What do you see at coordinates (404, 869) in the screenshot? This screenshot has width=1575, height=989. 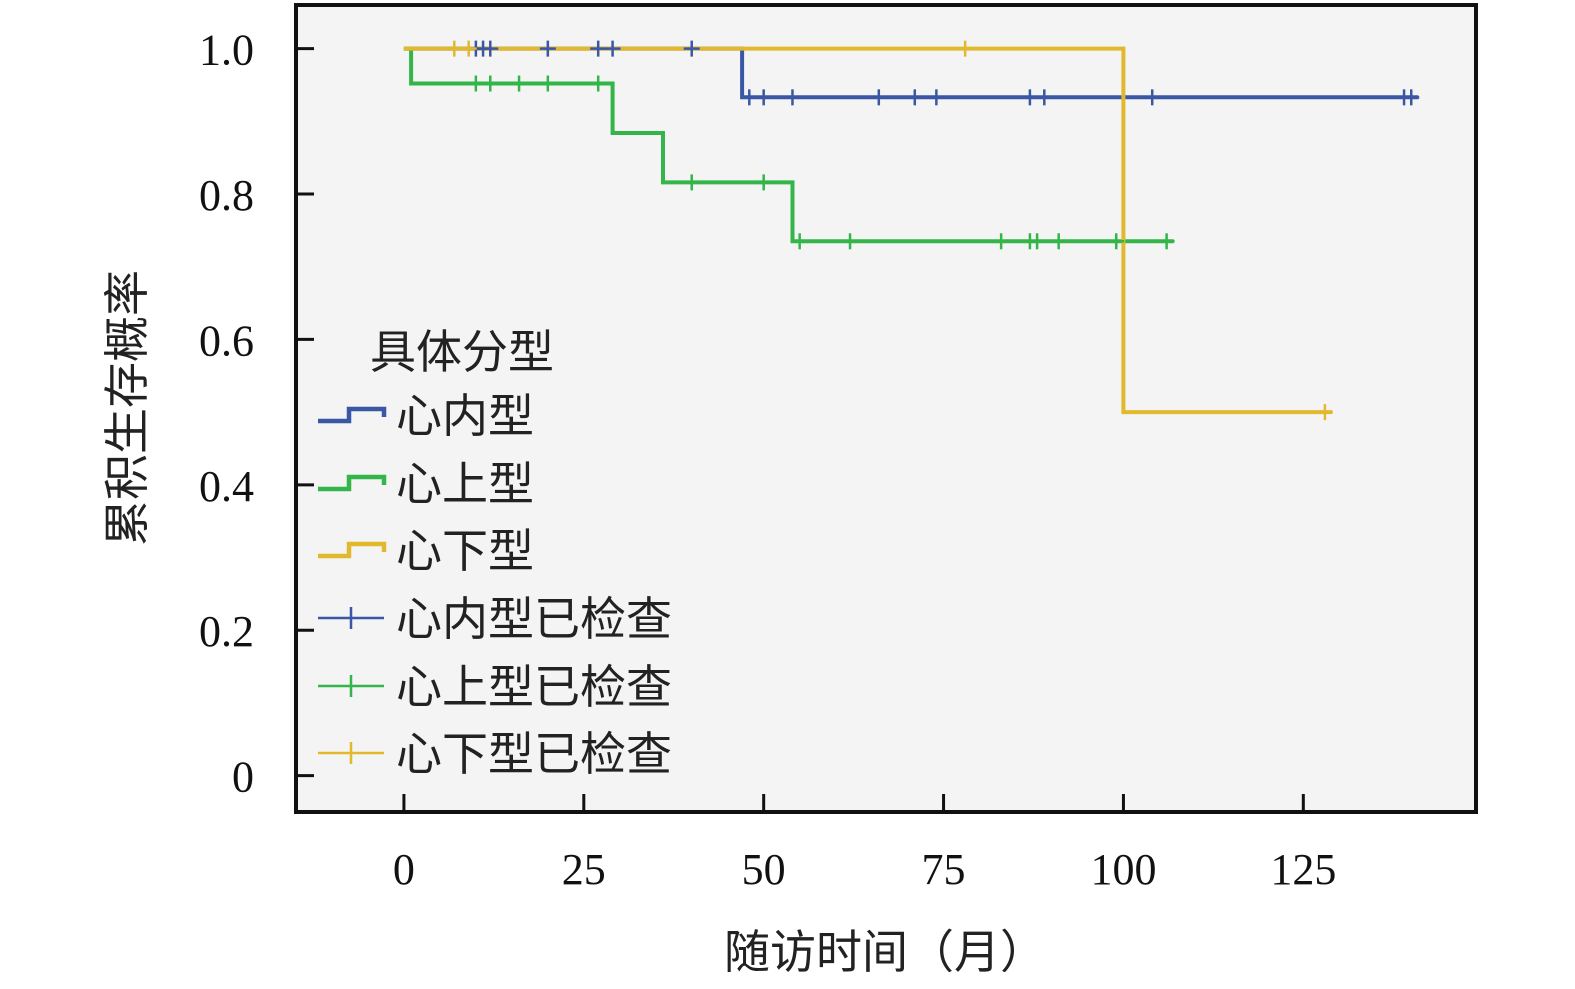 I see `x-tick-label: 0` at bounding box center [404, 869].